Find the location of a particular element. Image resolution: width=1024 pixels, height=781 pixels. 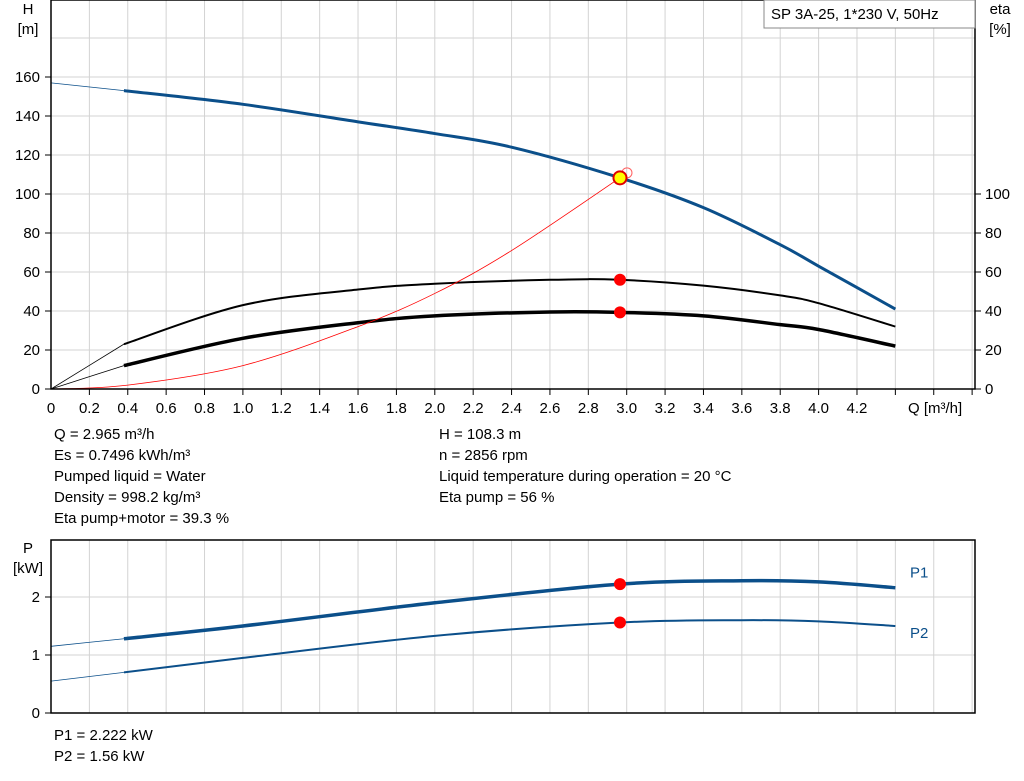

p-tick-label: 0 is located at coordinates (36, 713).